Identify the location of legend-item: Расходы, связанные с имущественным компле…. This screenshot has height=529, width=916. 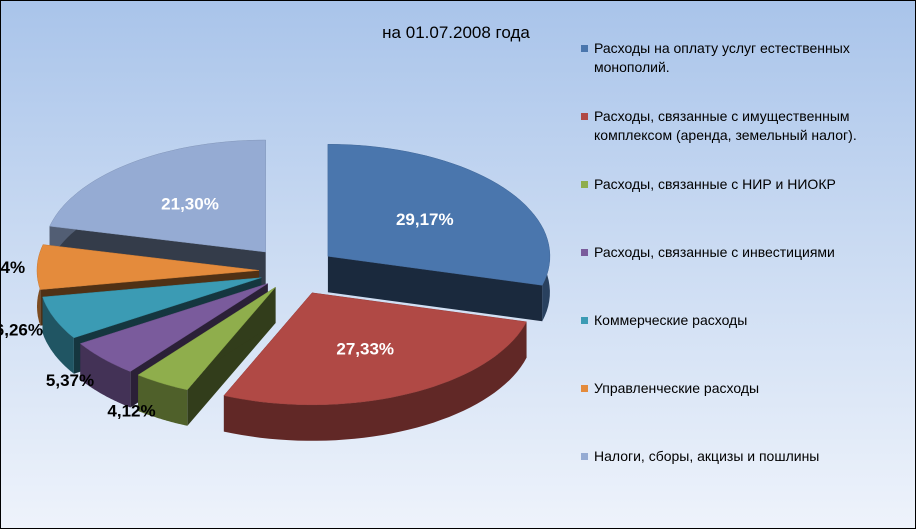
(719, 125).